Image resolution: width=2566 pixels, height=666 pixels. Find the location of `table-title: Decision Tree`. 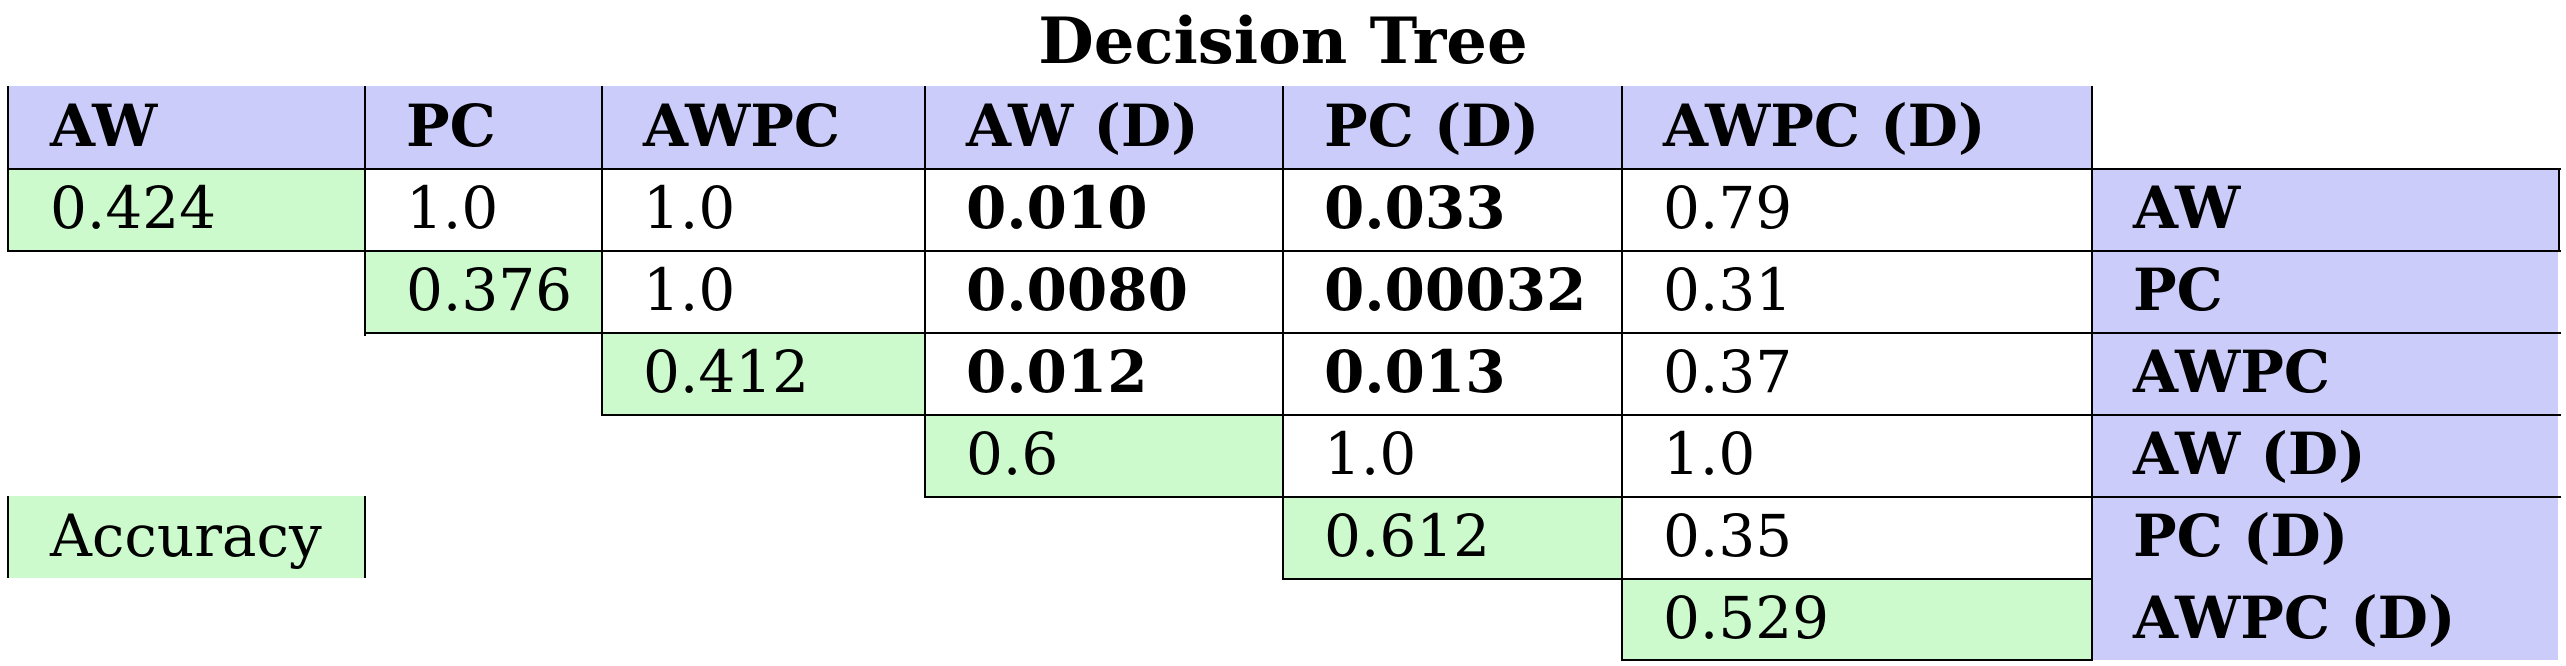

table-title: Decision Tree is located at coordinates (1283, 41).